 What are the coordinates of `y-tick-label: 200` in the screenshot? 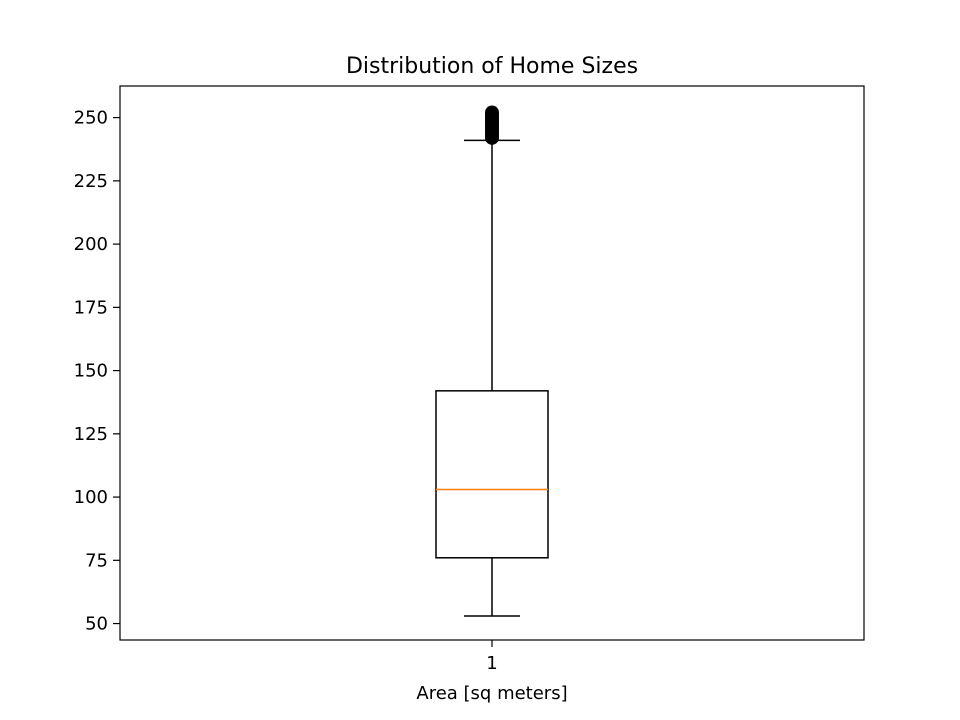 It's located at (91, 244).